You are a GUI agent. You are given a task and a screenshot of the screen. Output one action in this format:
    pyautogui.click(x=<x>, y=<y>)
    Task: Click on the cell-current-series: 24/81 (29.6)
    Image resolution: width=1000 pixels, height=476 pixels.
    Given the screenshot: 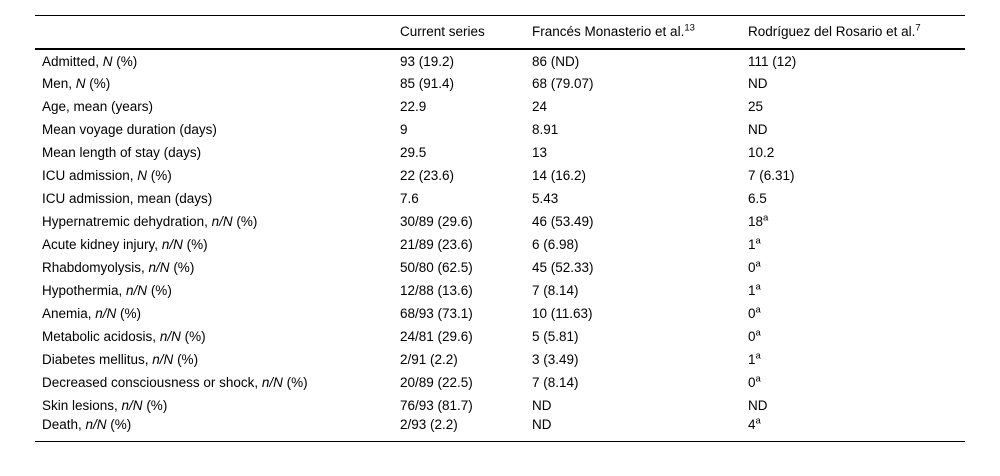 What is the action you would take?
    pyautogui.click(x=436, y=336)
    